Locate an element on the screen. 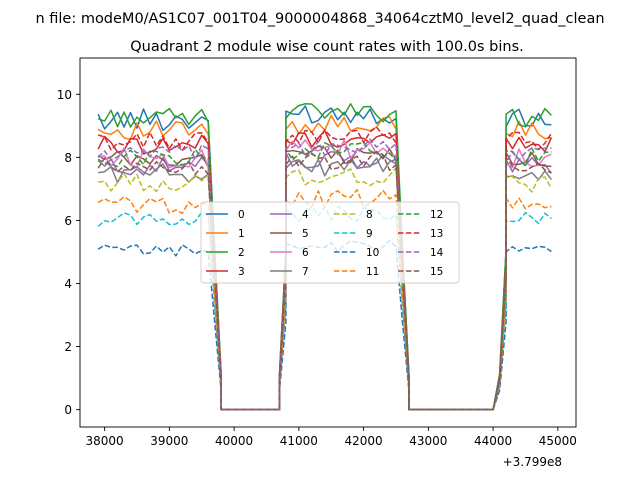 The width and height of the screenshot is (640, 480). x-axis-offset-label: +3.799e8 is located at coordinates (532, 462).